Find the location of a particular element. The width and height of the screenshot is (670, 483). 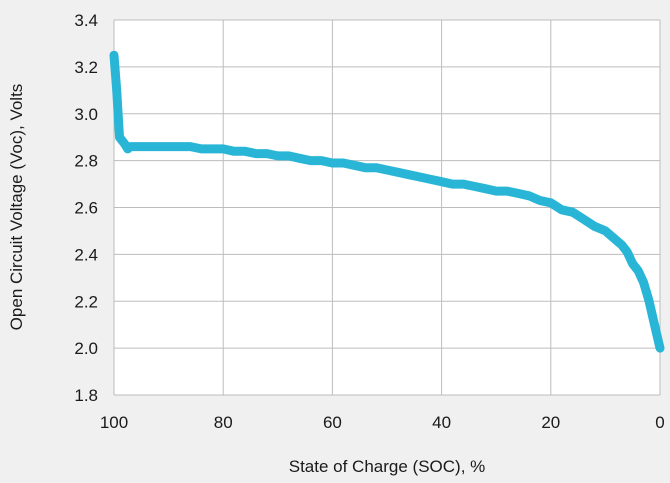

y-tick-label: 3.4 is located at coordinates (86, 20).